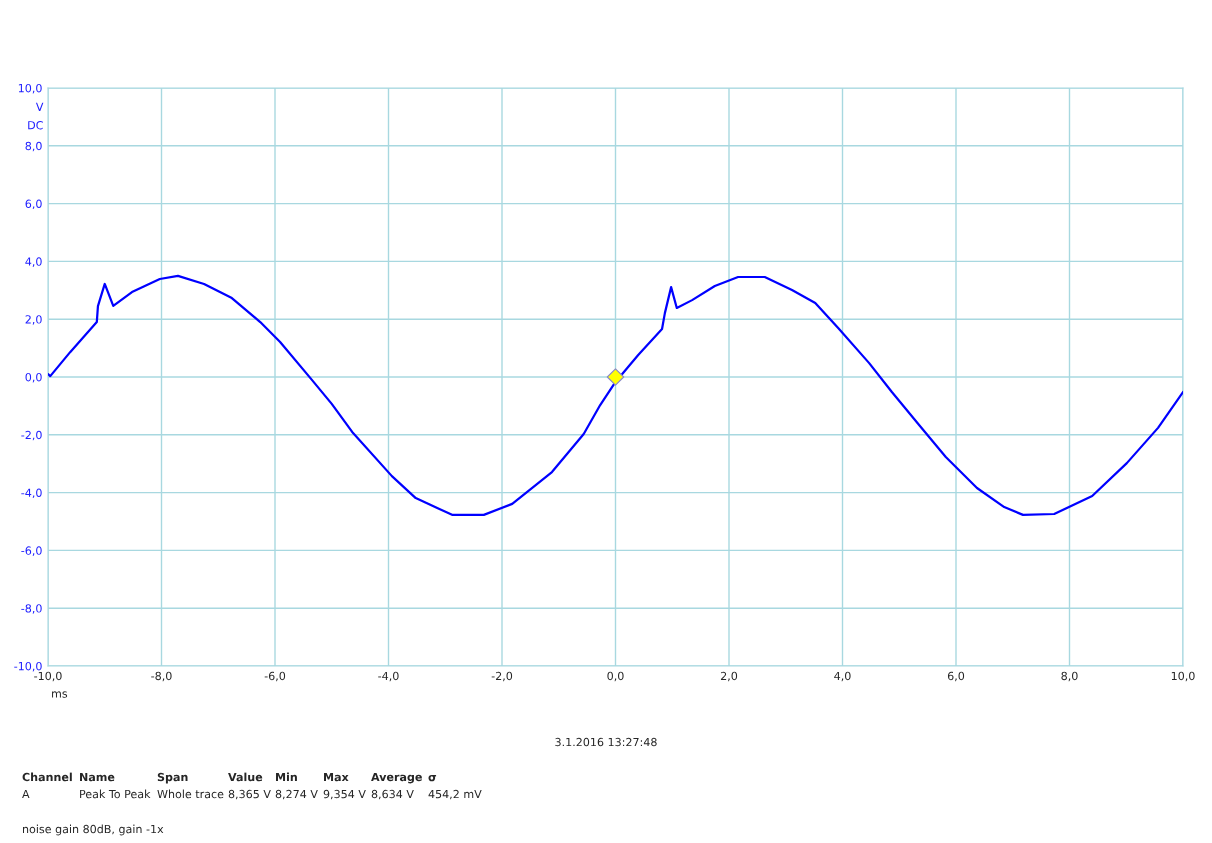  I want to click on text: σ, so click(432, 778).